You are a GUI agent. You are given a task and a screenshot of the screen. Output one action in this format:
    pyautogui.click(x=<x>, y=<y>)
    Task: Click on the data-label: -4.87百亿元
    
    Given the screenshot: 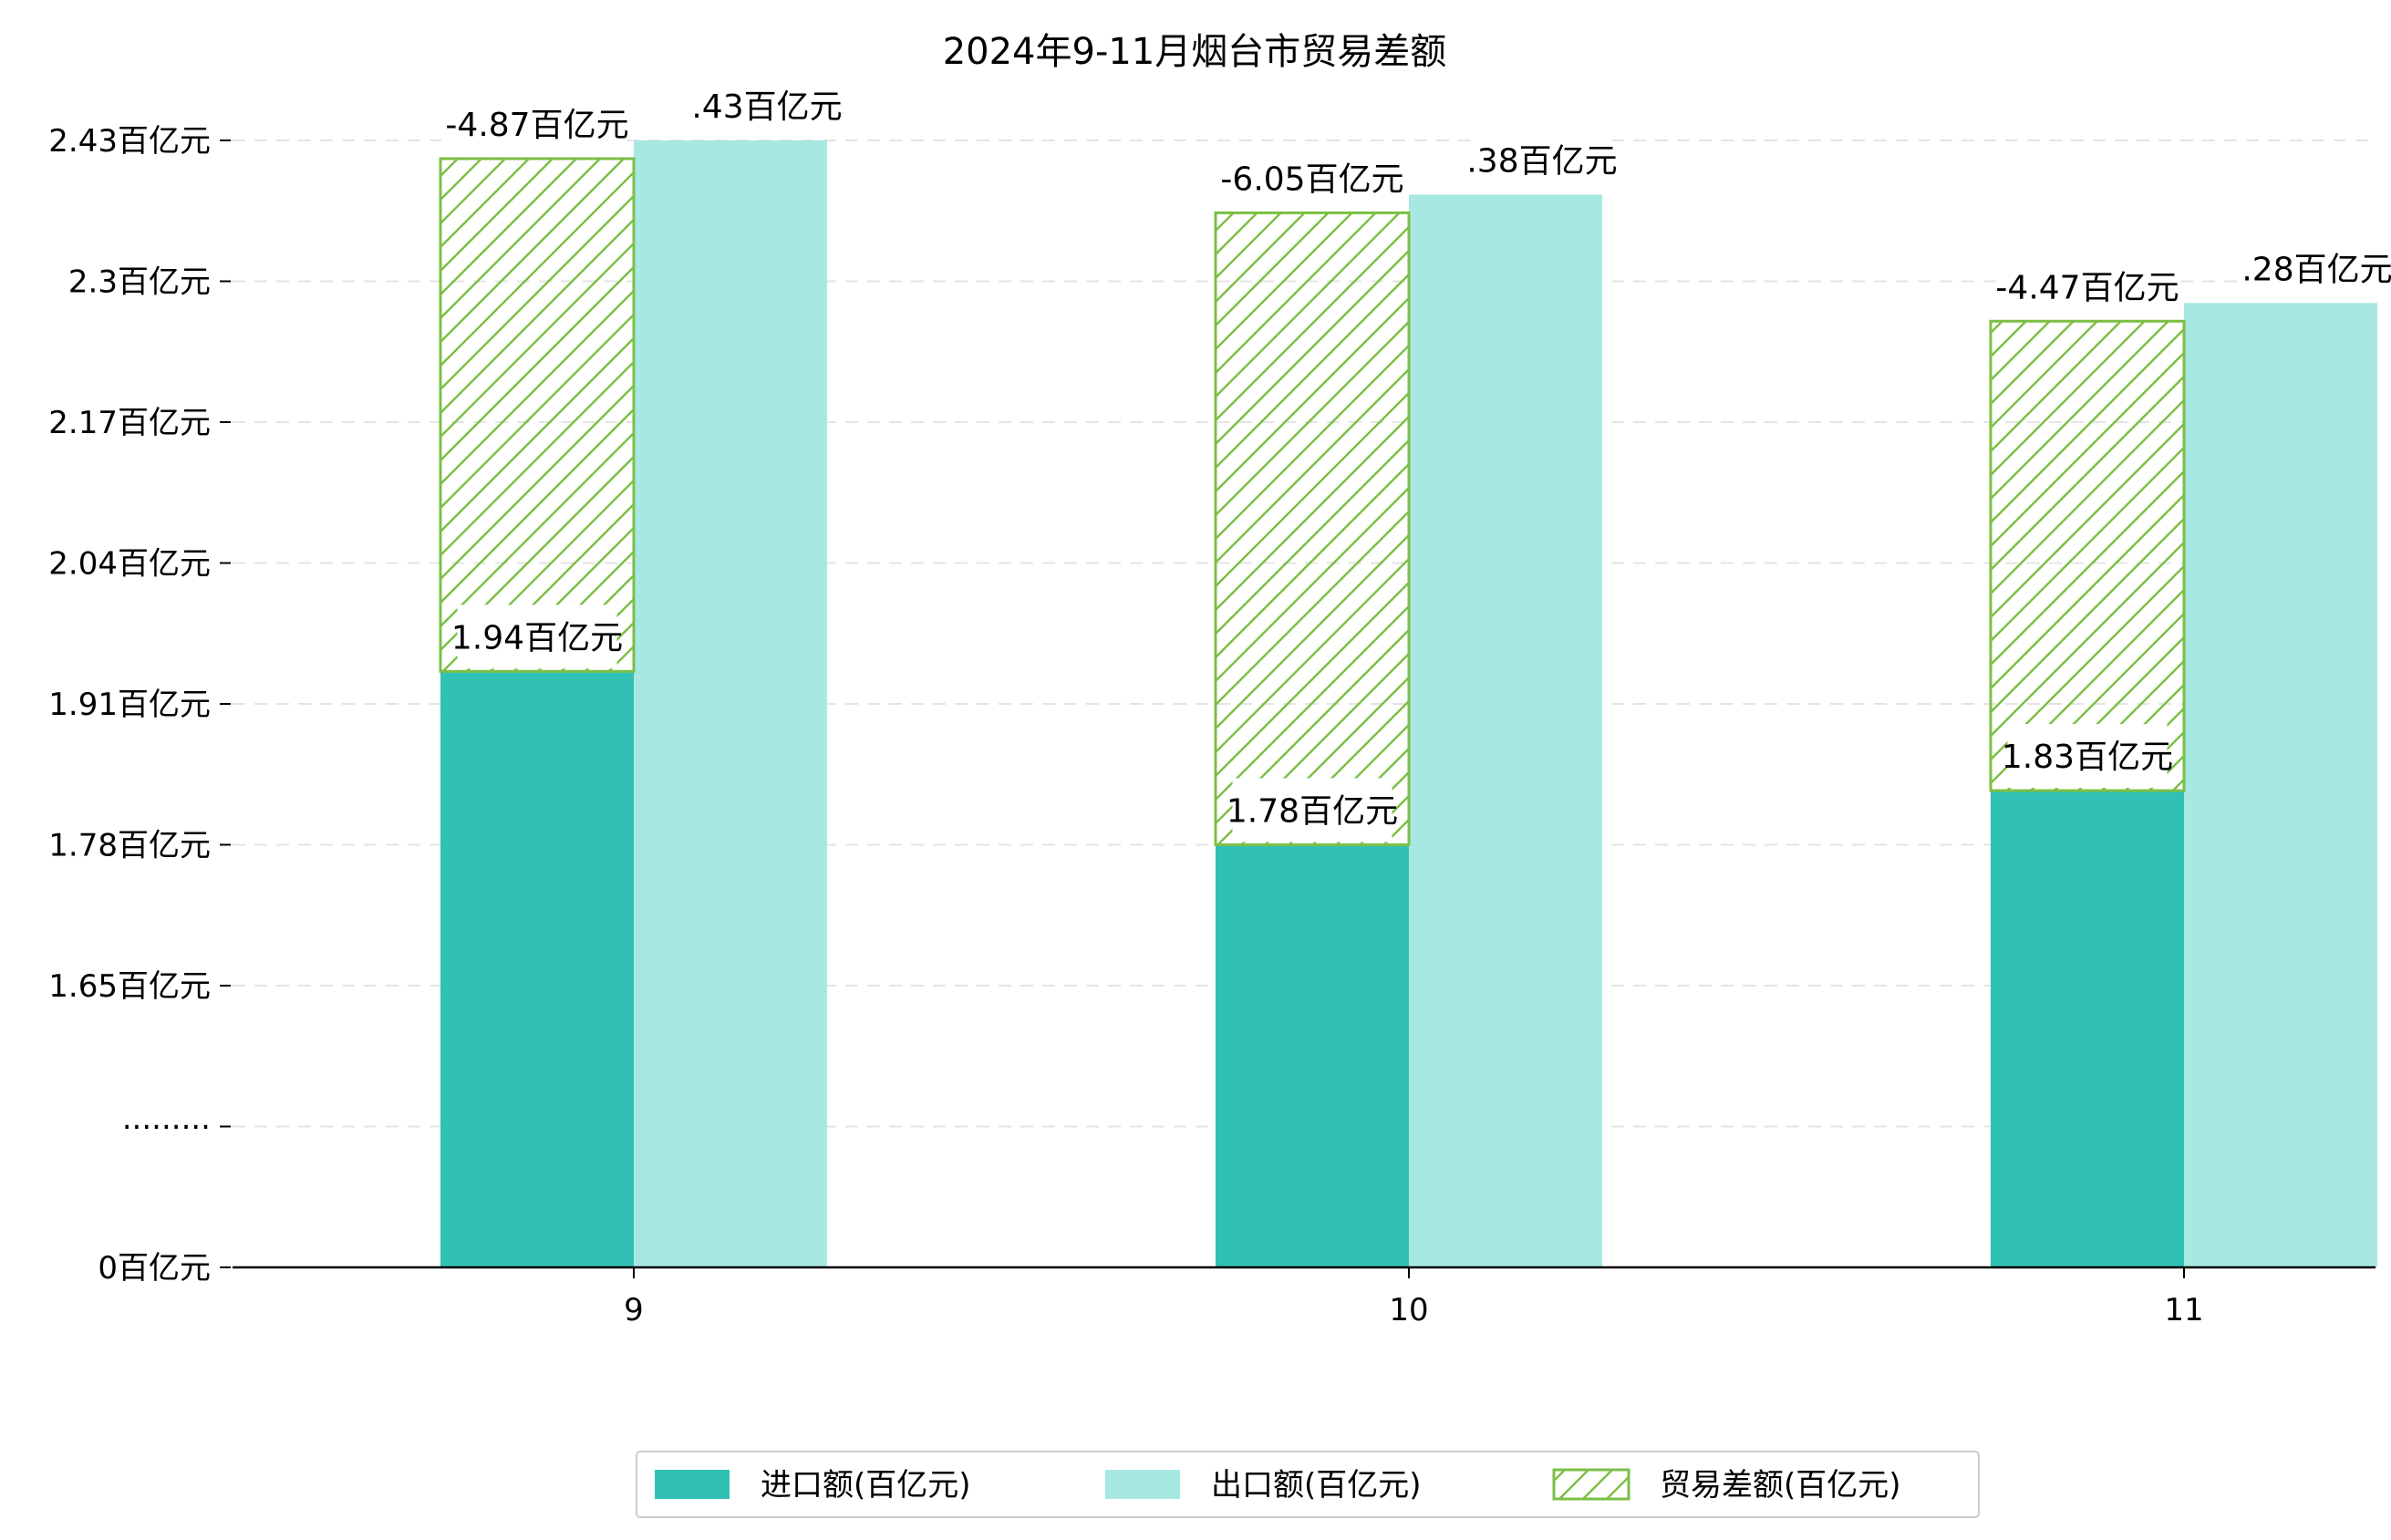 What is the action you would take?
    pyautogui.click(x=537, y=125)
    